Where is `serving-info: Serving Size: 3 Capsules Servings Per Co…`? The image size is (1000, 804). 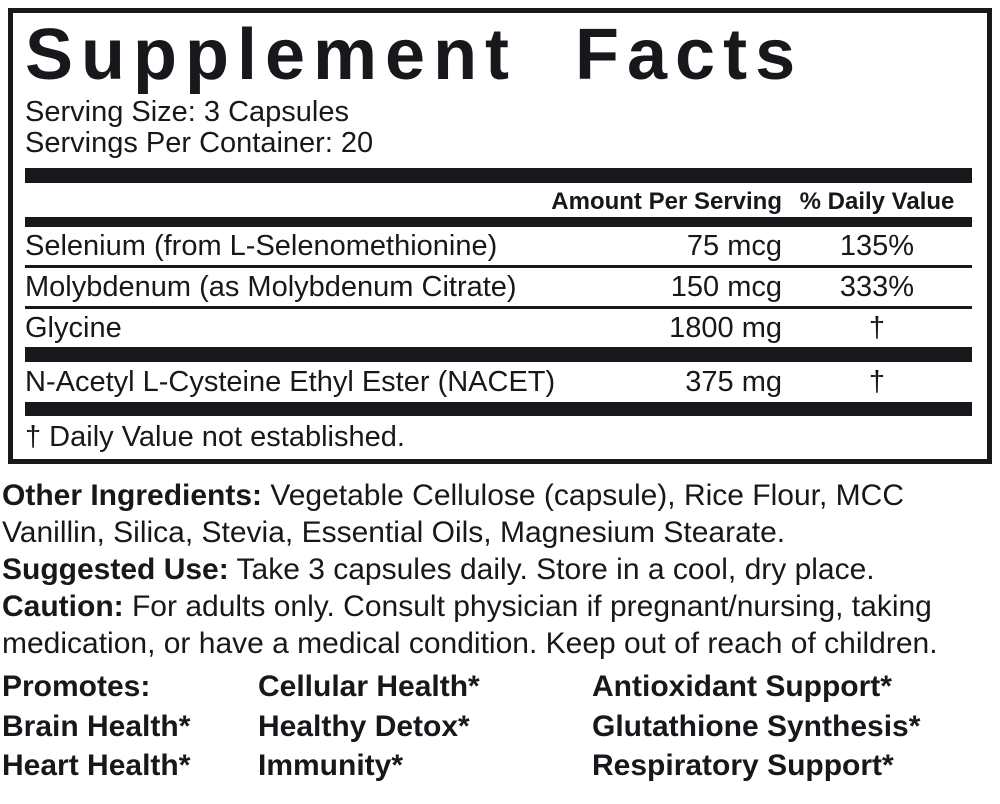
serving-info: Serving Size: 3 Capsules Servings Per Co… is located at coordinates (498, 128).